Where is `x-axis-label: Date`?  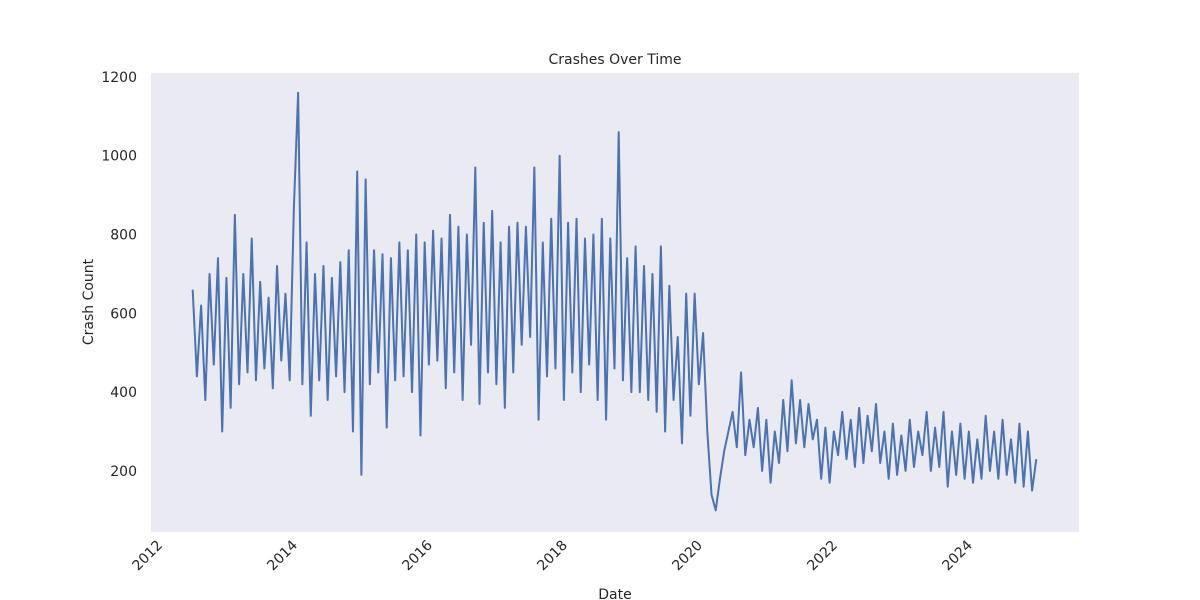 x-axis-label: Date is located at coordinates (614, 593).